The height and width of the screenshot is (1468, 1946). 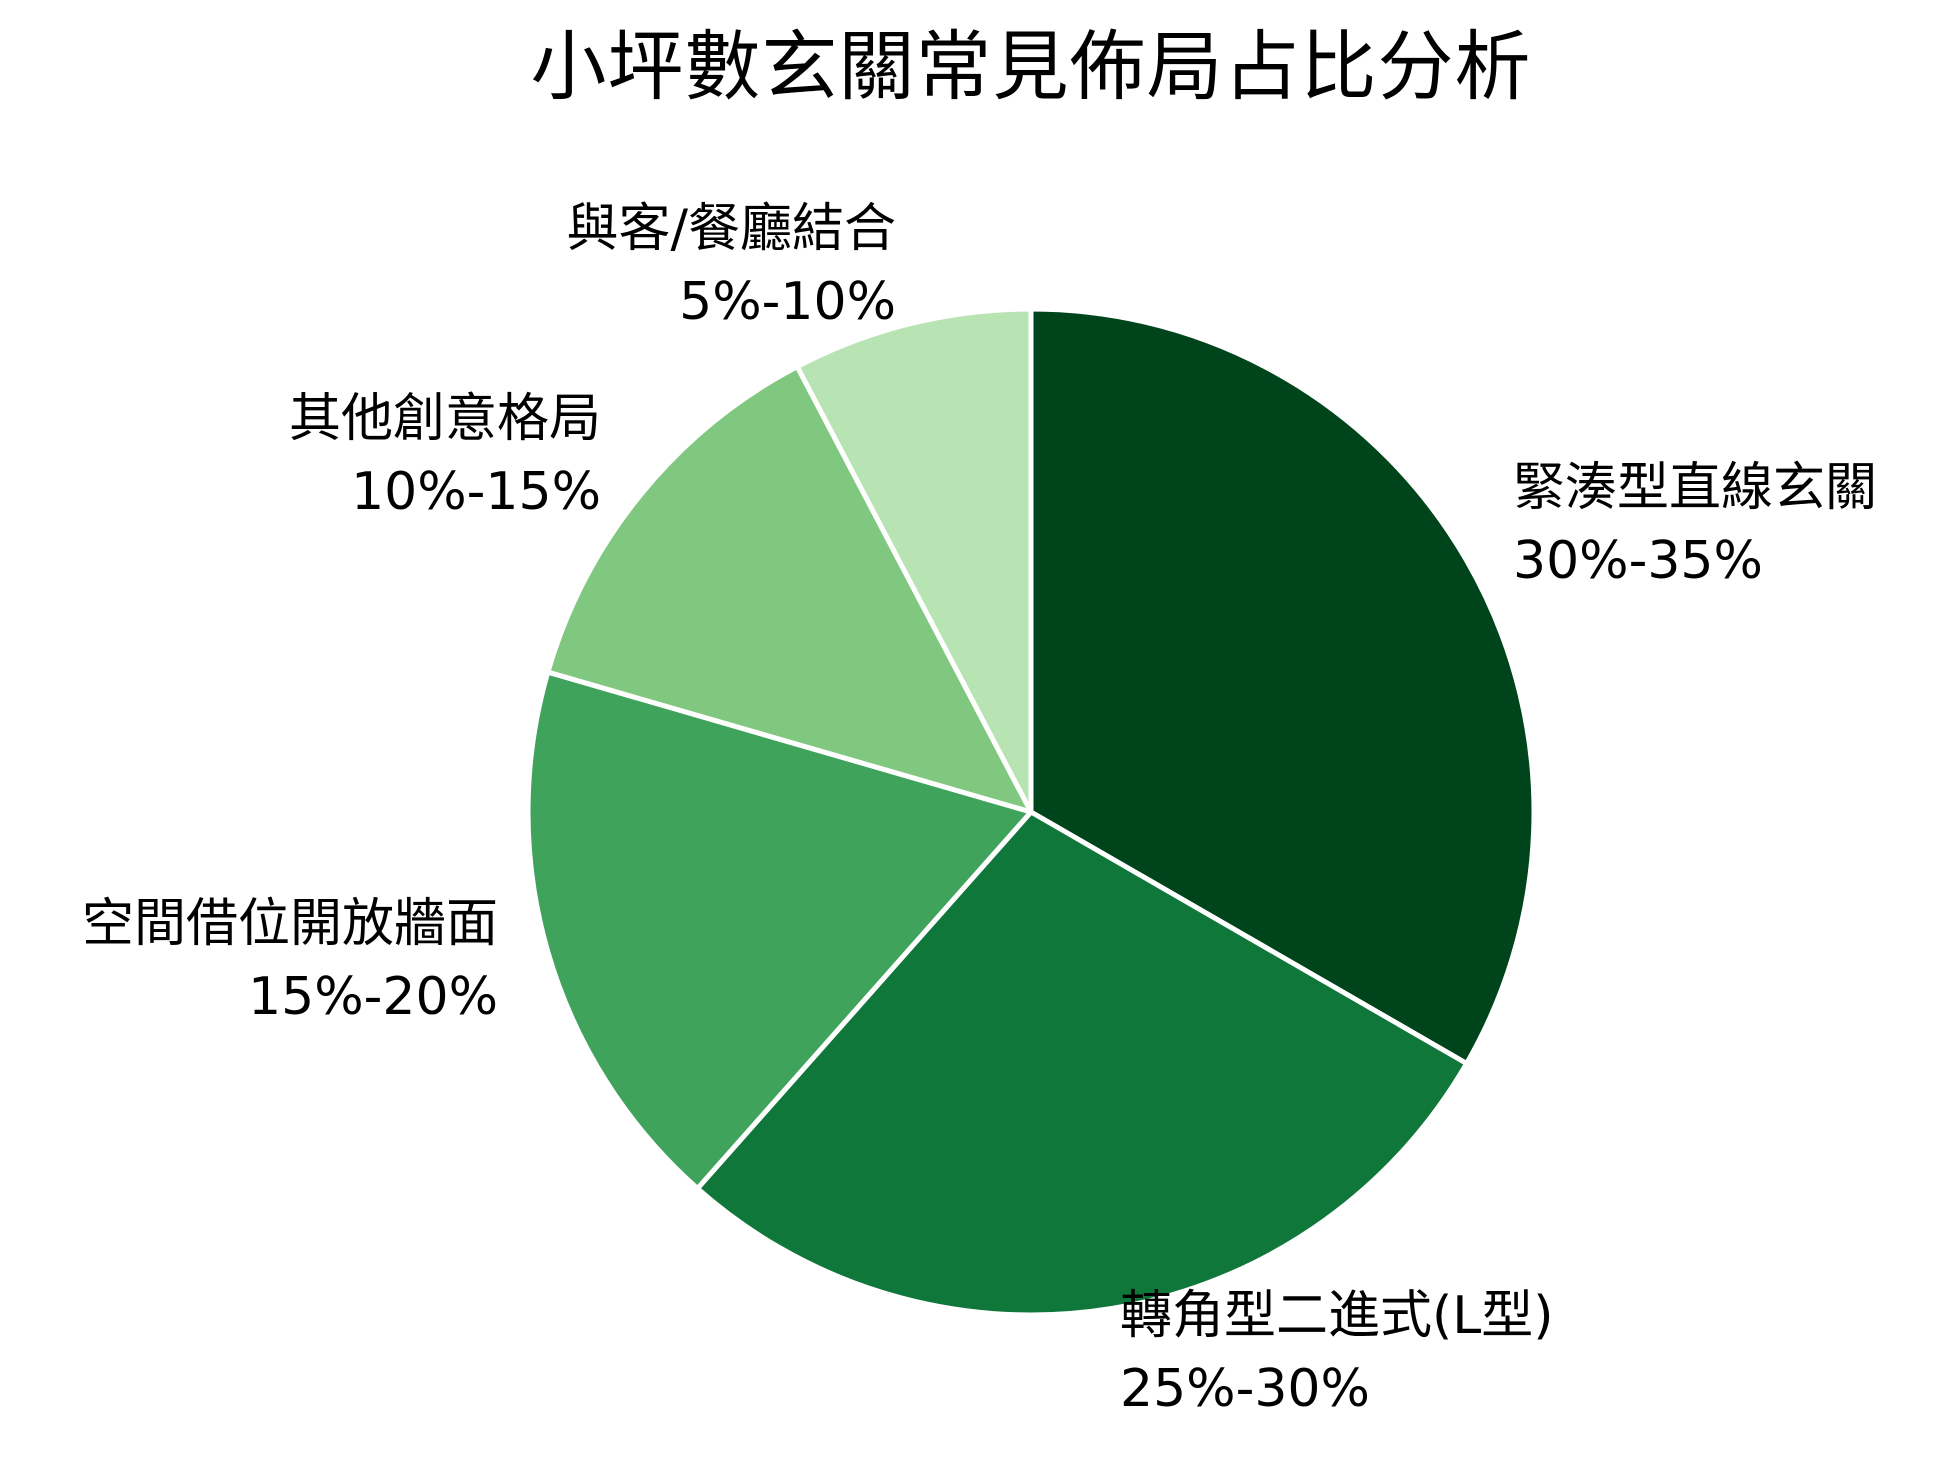 I want to click on slice-label-range: 10%-15%, so click(x=476, y=492).